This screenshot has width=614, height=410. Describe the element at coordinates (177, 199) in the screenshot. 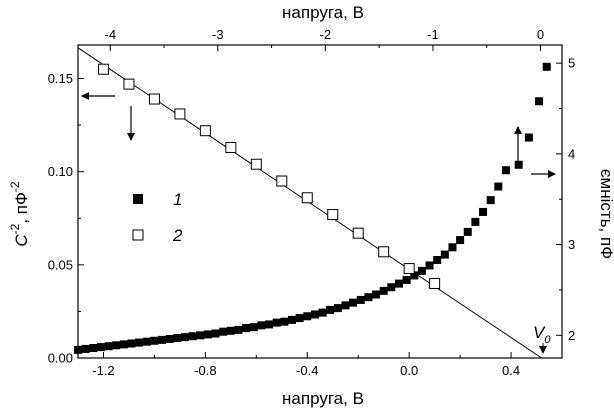

I see `legend-label-series-1: 1` at that location.